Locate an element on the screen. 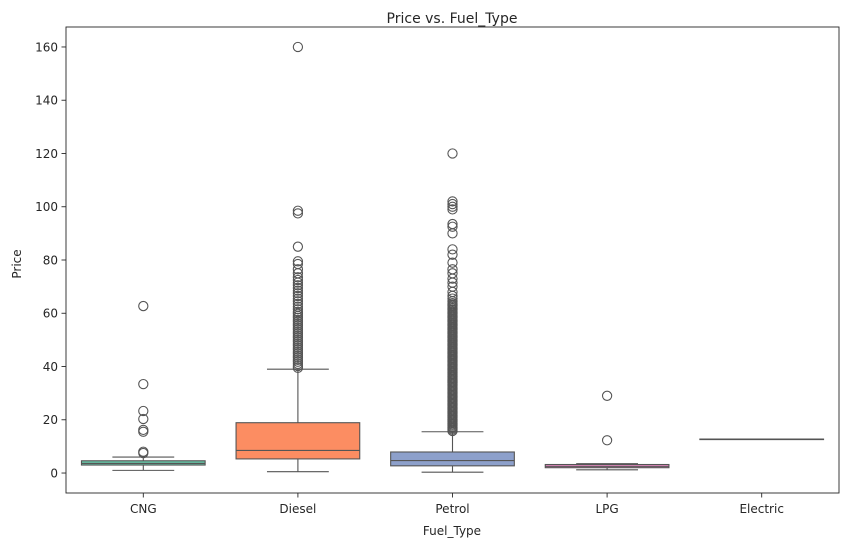 This screenshot has height=547, width=850. box-diesel is located at coordinates (298, 257).